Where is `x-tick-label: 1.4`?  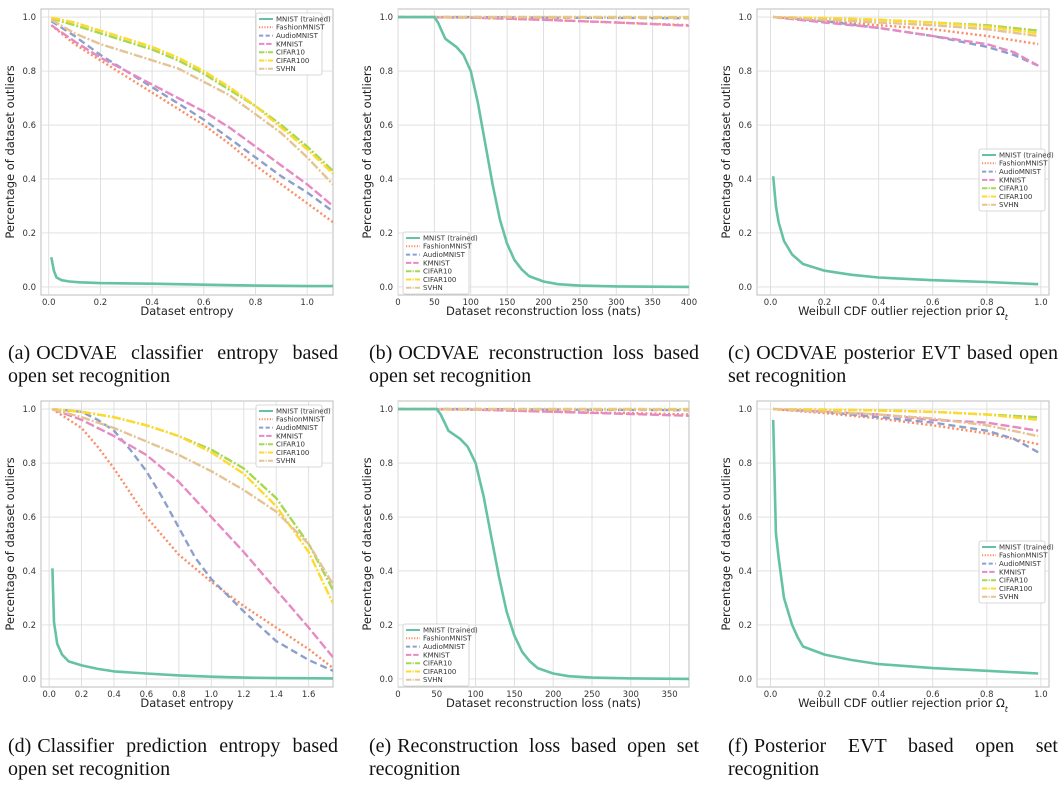 x-tick-label: 1.4 is located at coordinates (276, 695).